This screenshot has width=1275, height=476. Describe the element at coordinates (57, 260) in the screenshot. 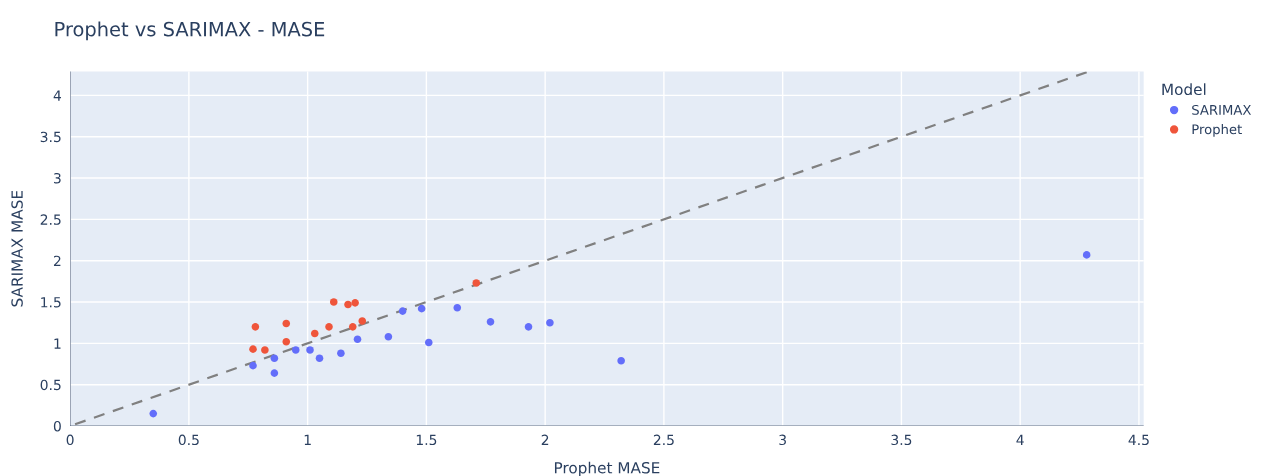

I see `y-tick-label: 2` at that location.